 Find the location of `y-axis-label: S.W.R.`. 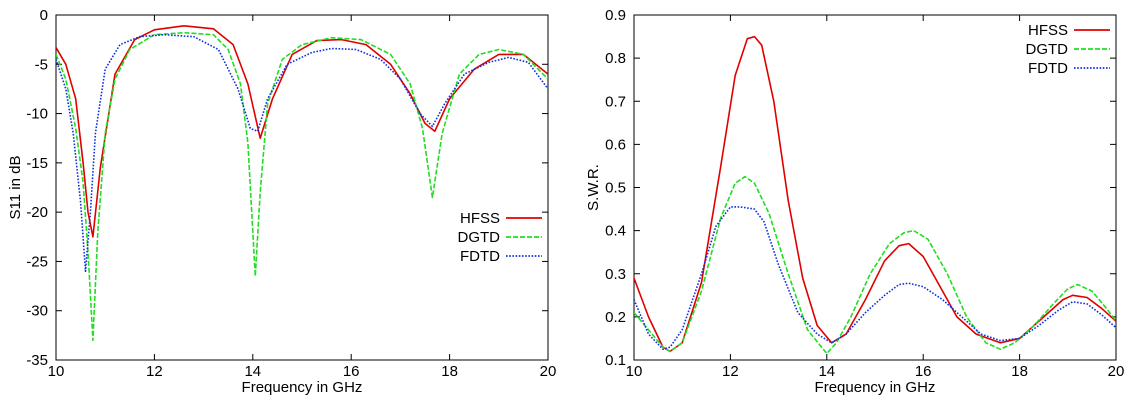

y-axis-label: S.W.R. is located at coordinates (593, 187).